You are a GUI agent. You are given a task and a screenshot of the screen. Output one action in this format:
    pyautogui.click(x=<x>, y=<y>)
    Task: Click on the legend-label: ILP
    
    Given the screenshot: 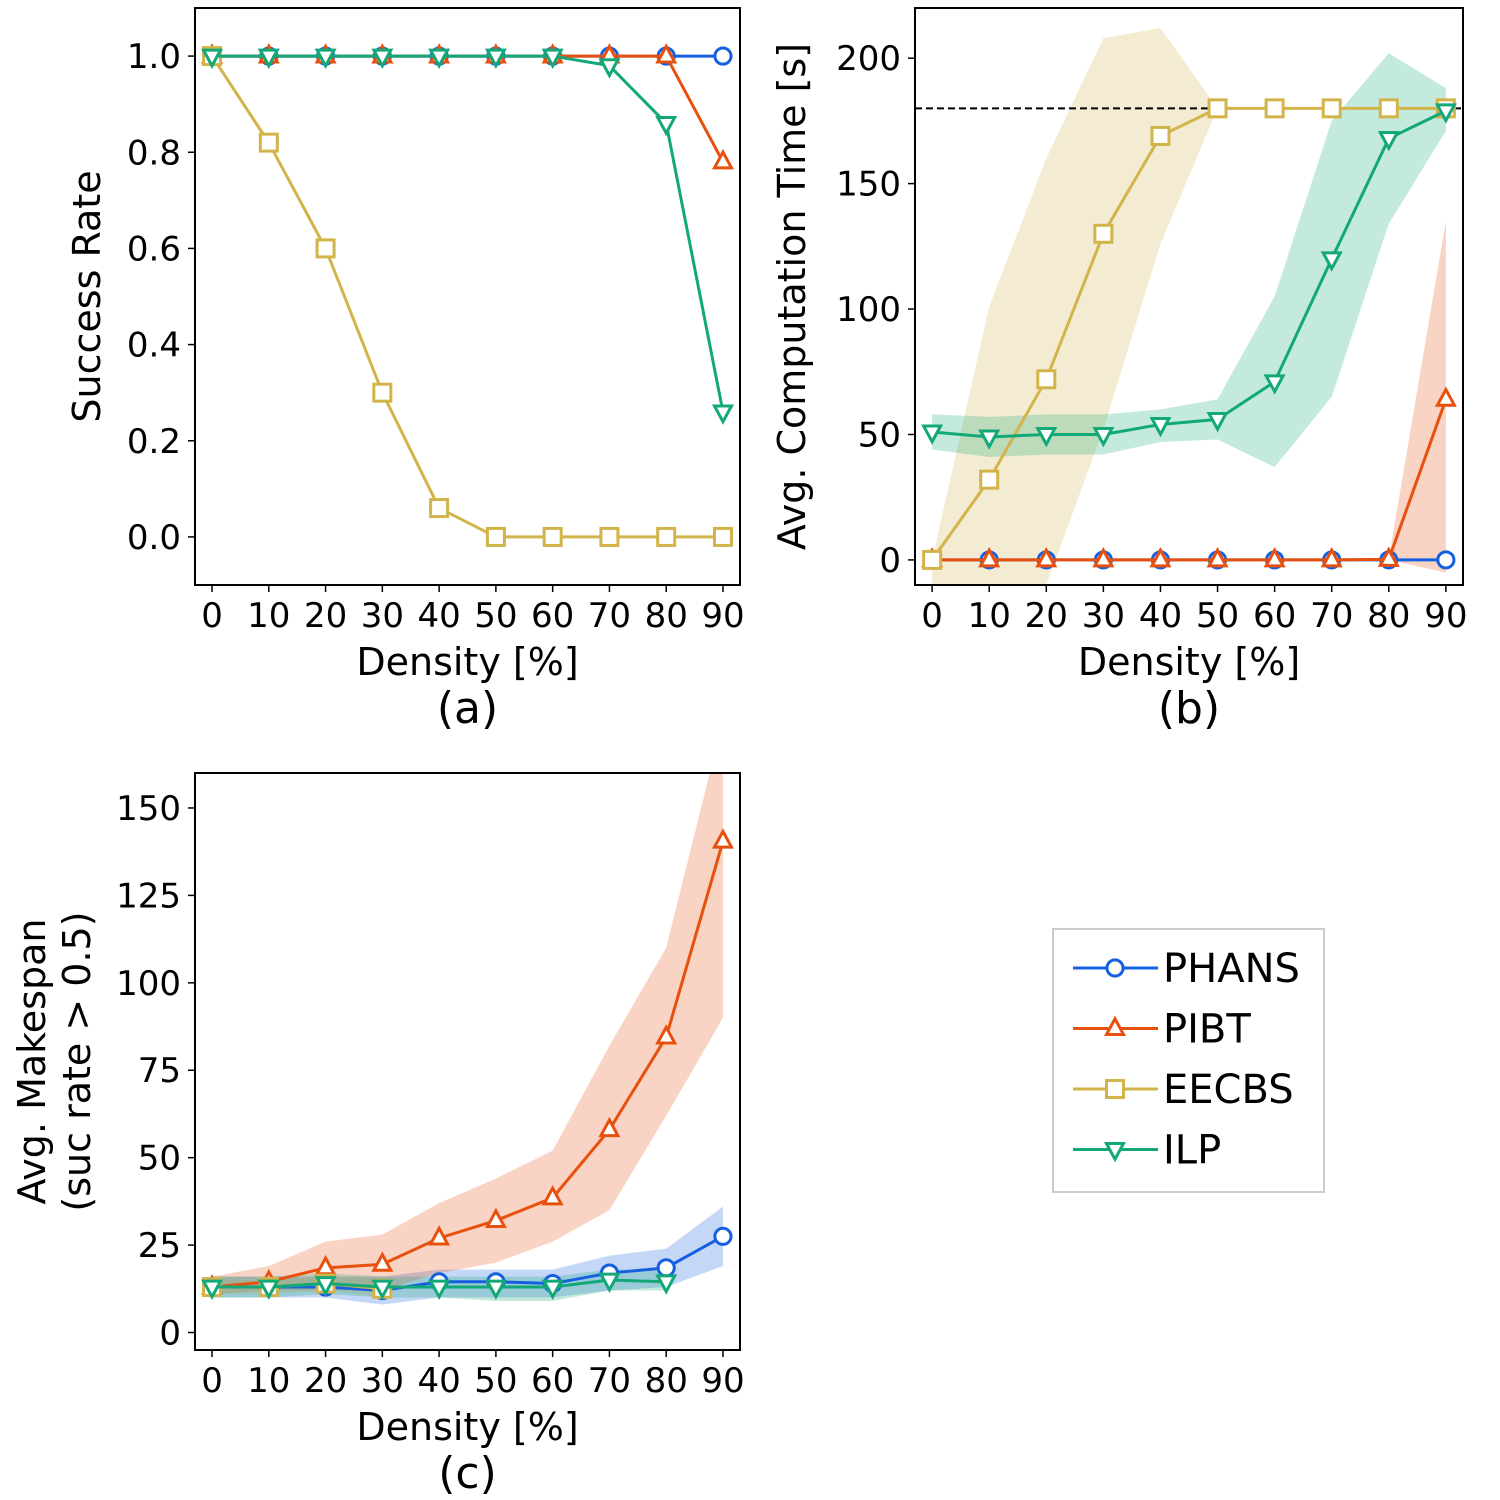 What is the action you would take?
    pyautogui.click(x=1192, y=1151)
    